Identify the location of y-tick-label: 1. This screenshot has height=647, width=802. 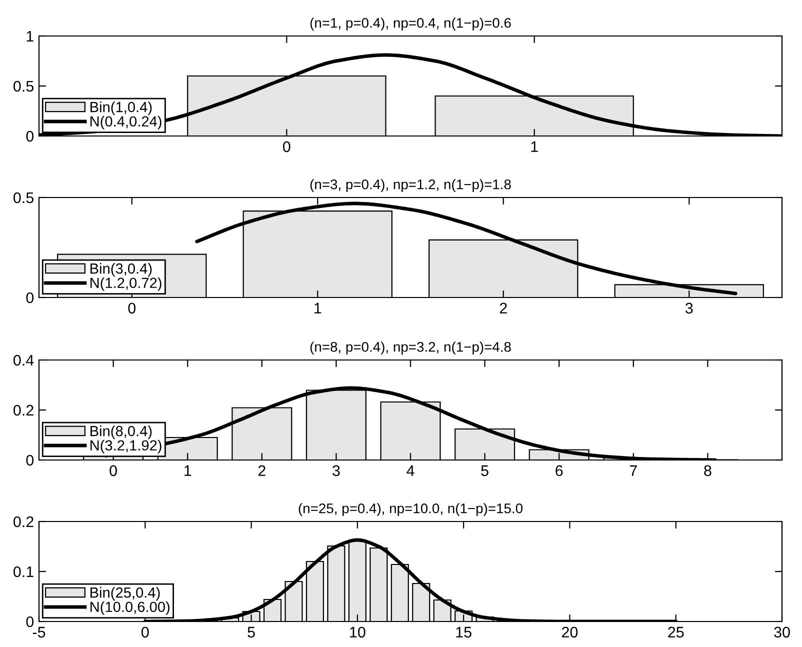
(30, 36).